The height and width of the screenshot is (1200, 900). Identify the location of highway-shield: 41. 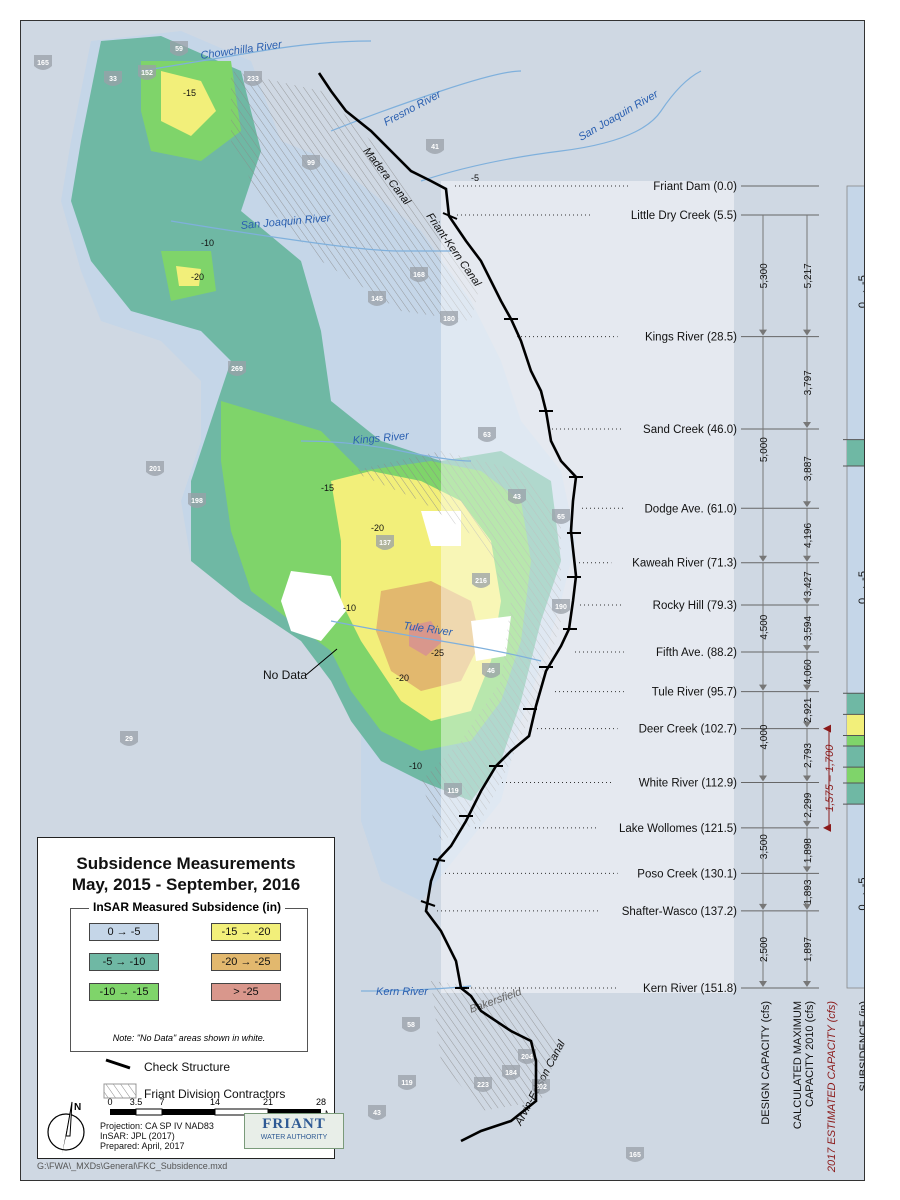
(435, 146).